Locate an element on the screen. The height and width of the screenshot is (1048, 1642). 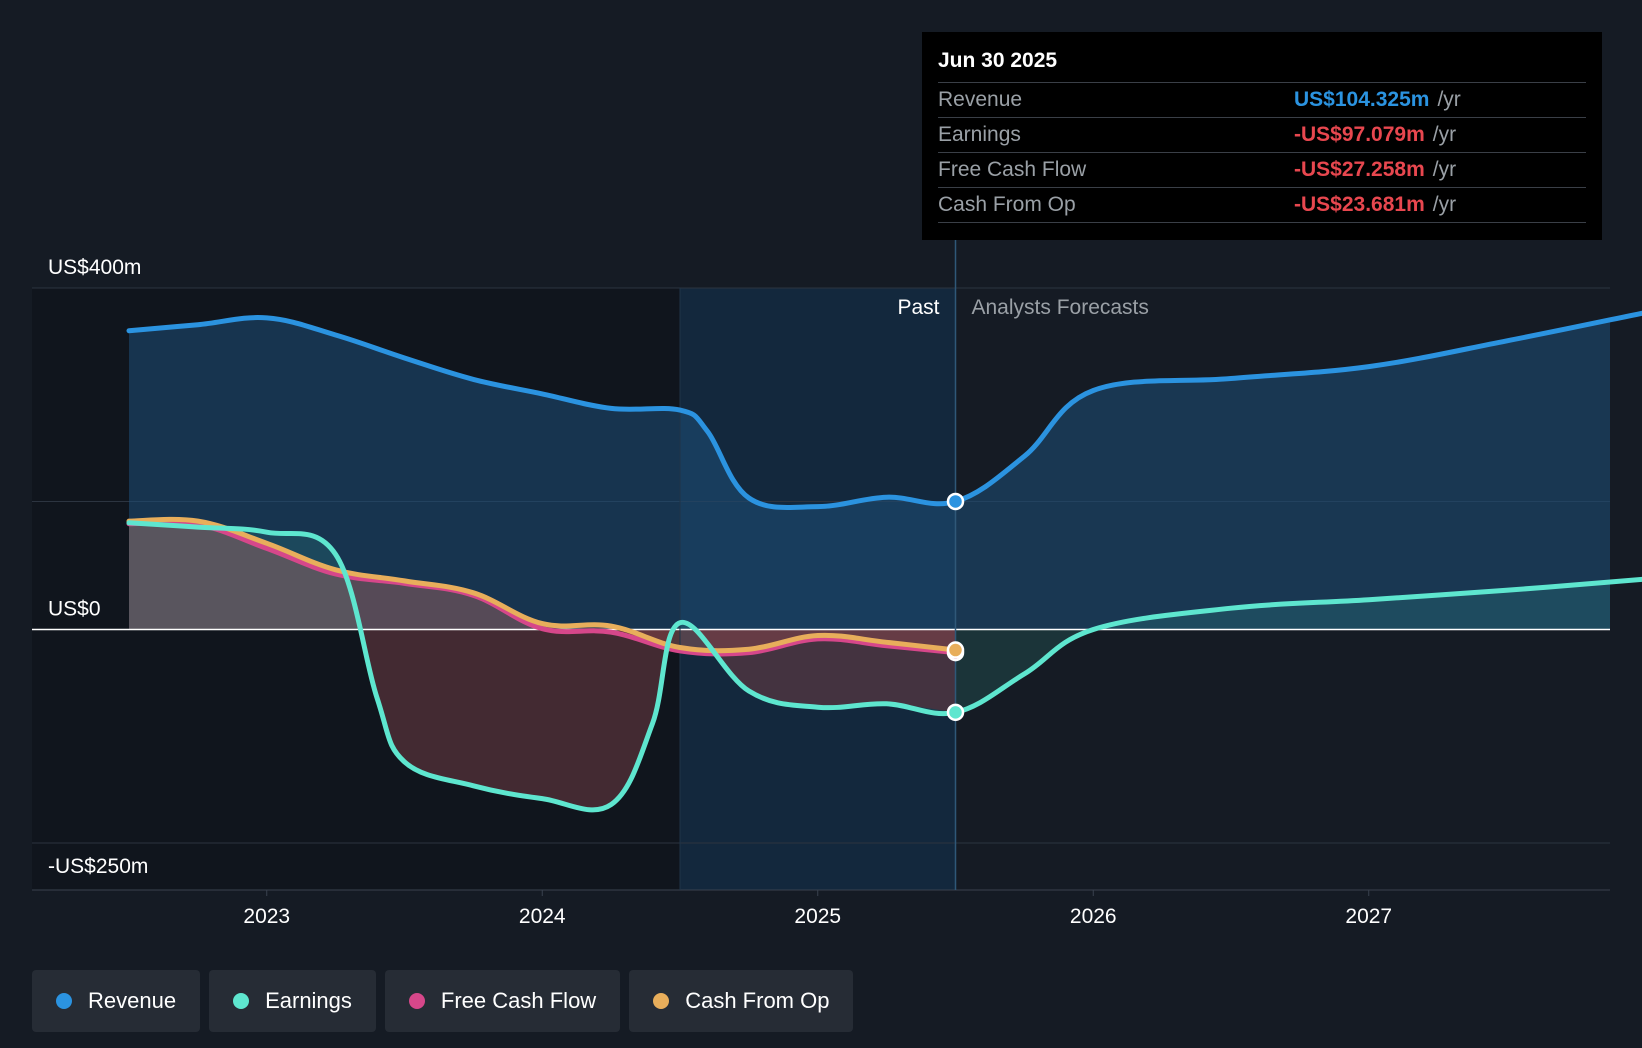
marker-earnings is located at coordinates (955, 712).